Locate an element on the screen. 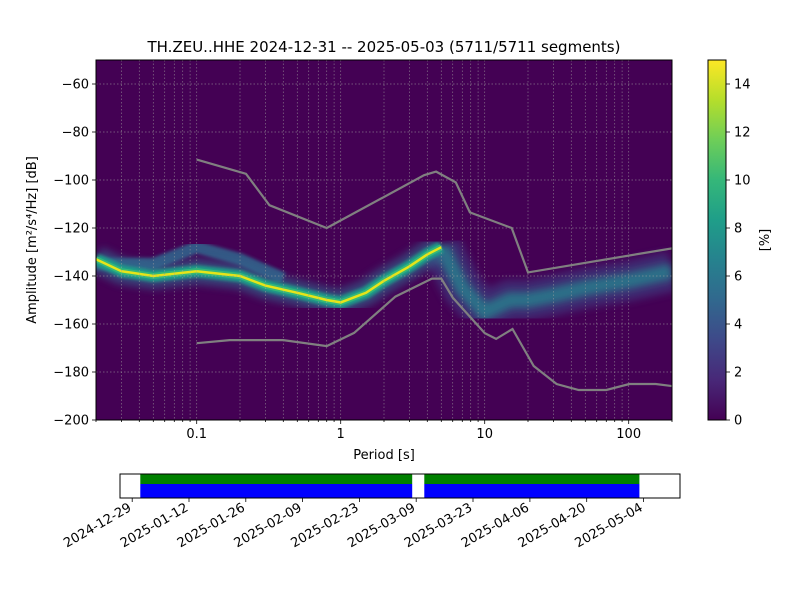 The width and height of the screenshot is (800, 600). y-tick-label: −100 is located at coordinates (71, 181).